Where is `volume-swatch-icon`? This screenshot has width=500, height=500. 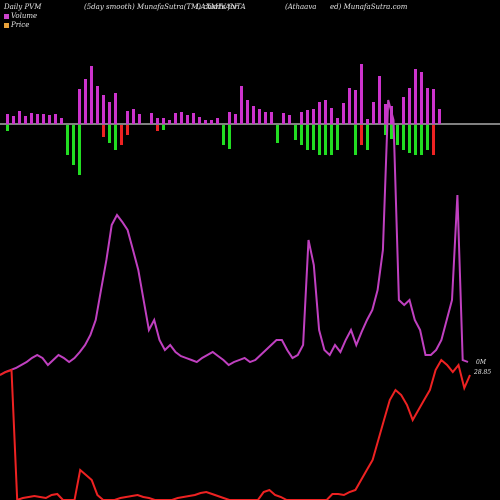 volume-swatch-icon is located at coordinates (6, 16).